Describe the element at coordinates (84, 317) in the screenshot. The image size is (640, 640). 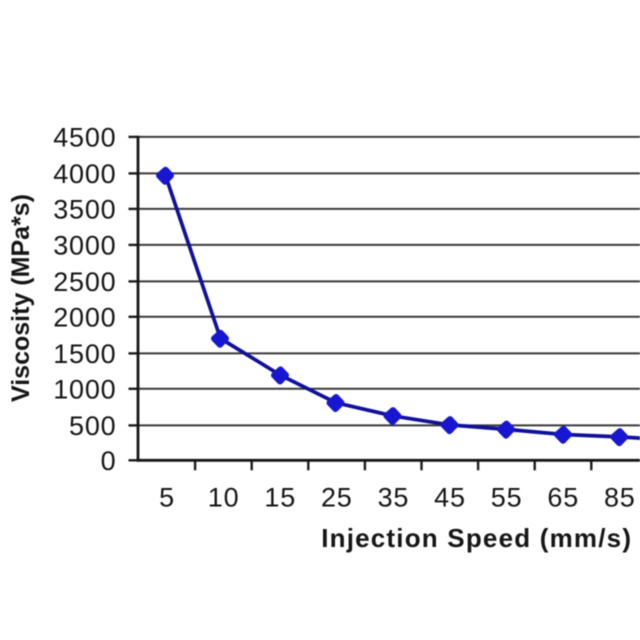
I see `svg-text: 2000` at that location.